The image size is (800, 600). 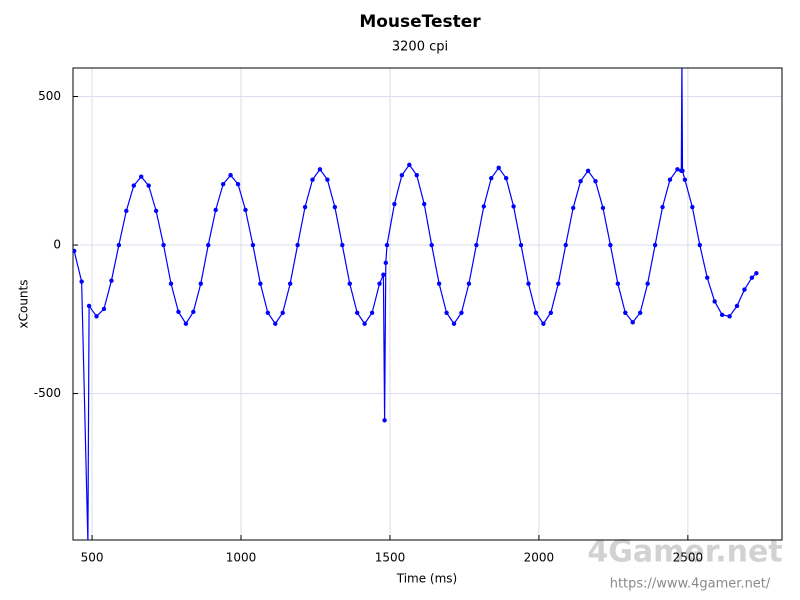 What do you see at coordinates (420, 22) in the screenshot?
I see `chart-title: MouseTester` at bounding box center [420, 22].